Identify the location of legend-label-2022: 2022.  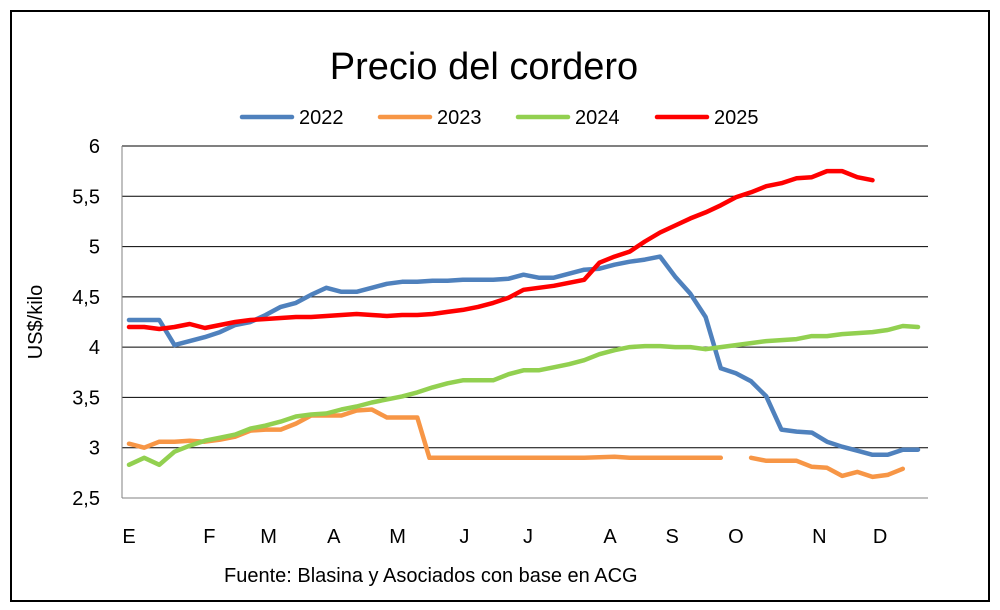
(321, 118).